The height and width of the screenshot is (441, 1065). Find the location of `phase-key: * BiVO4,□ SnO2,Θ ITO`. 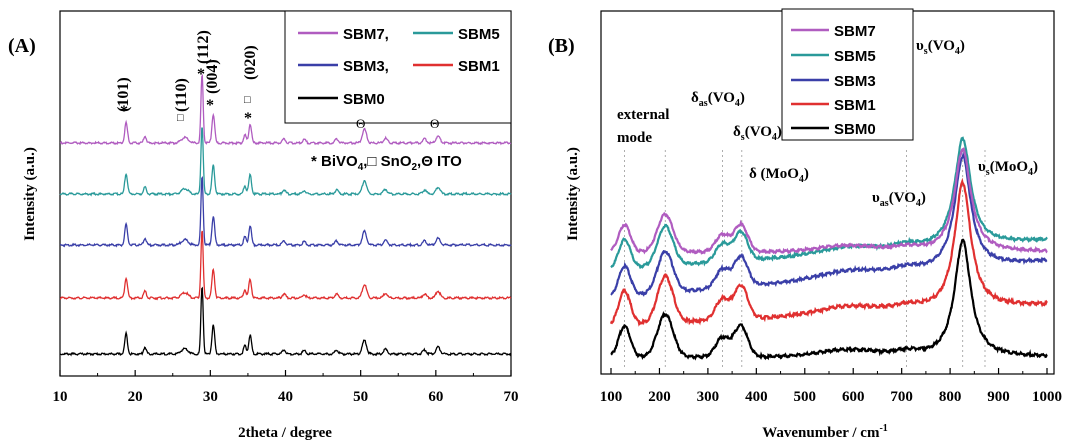

phase-key: * BiVO4,□ SnO2,Θ ITO is located at coordinates (386, 163).